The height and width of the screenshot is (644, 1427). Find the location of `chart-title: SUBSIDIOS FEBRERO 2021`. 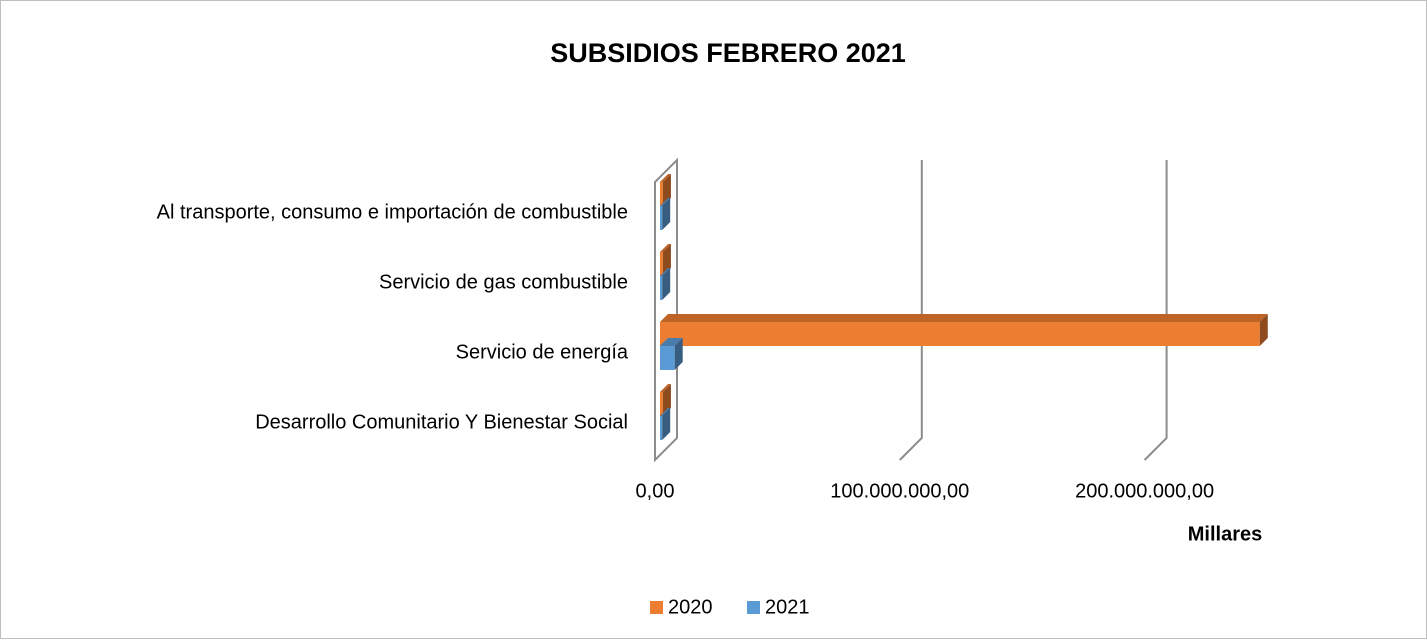

chart-title: SUBSIDIOS FEBRERO 2021 is located at coordinates (728, 53).